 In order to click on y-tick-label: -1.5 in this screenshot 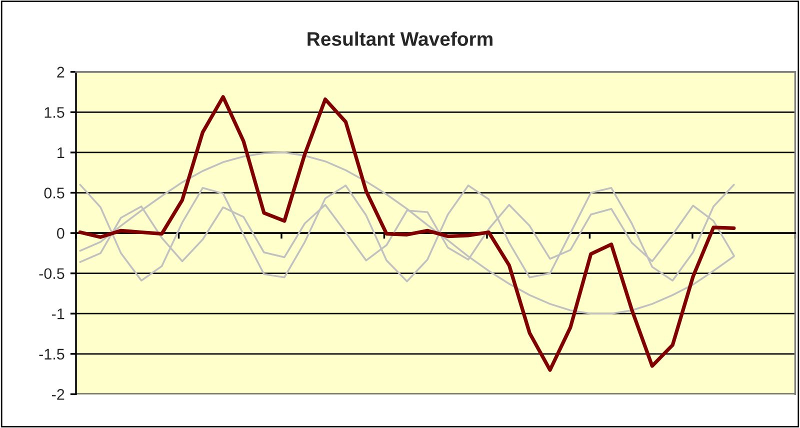, I will do `click(51, 354)`.